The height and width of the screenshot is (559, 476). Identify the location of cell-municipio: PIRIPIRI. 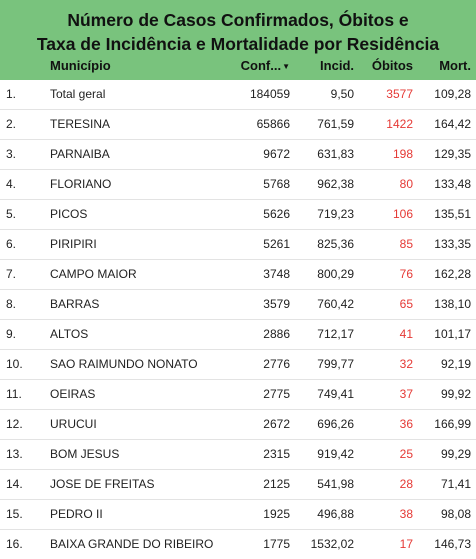
(73, 244).